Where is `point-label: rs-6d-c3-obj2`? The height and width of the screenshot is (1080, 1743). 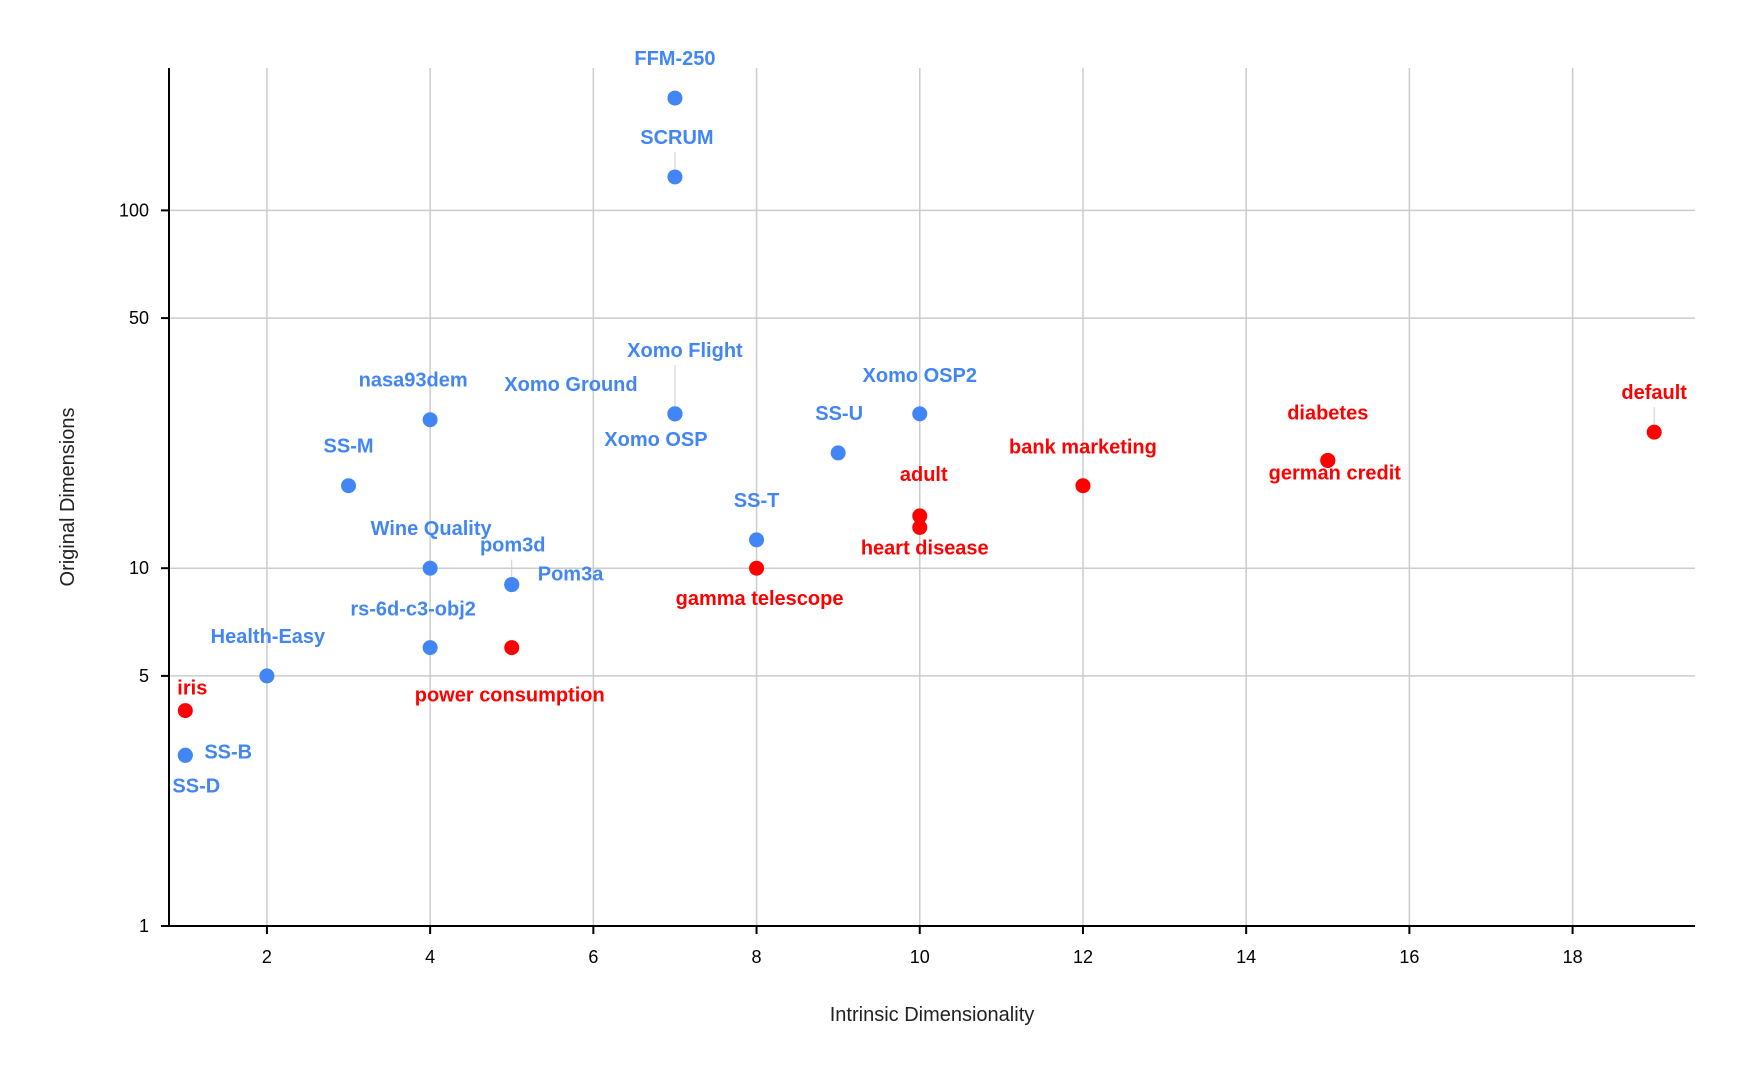 point-label: rs-6d-c3-obj2 is located at coordinates (413, 610).